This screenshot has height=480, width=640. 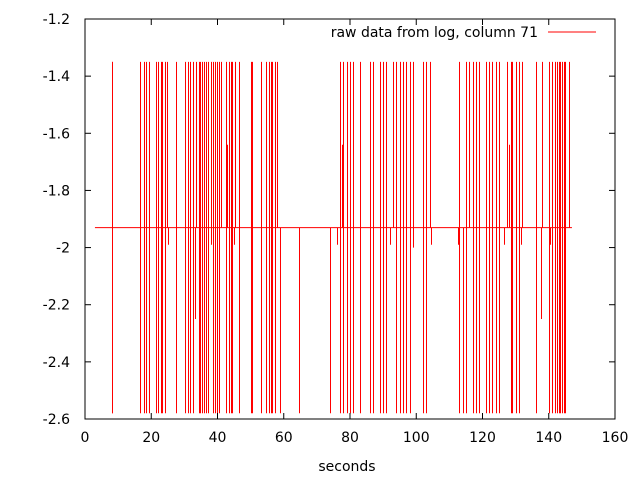 I want to click on x-tick-label: 40, so click(x=218, y=438).